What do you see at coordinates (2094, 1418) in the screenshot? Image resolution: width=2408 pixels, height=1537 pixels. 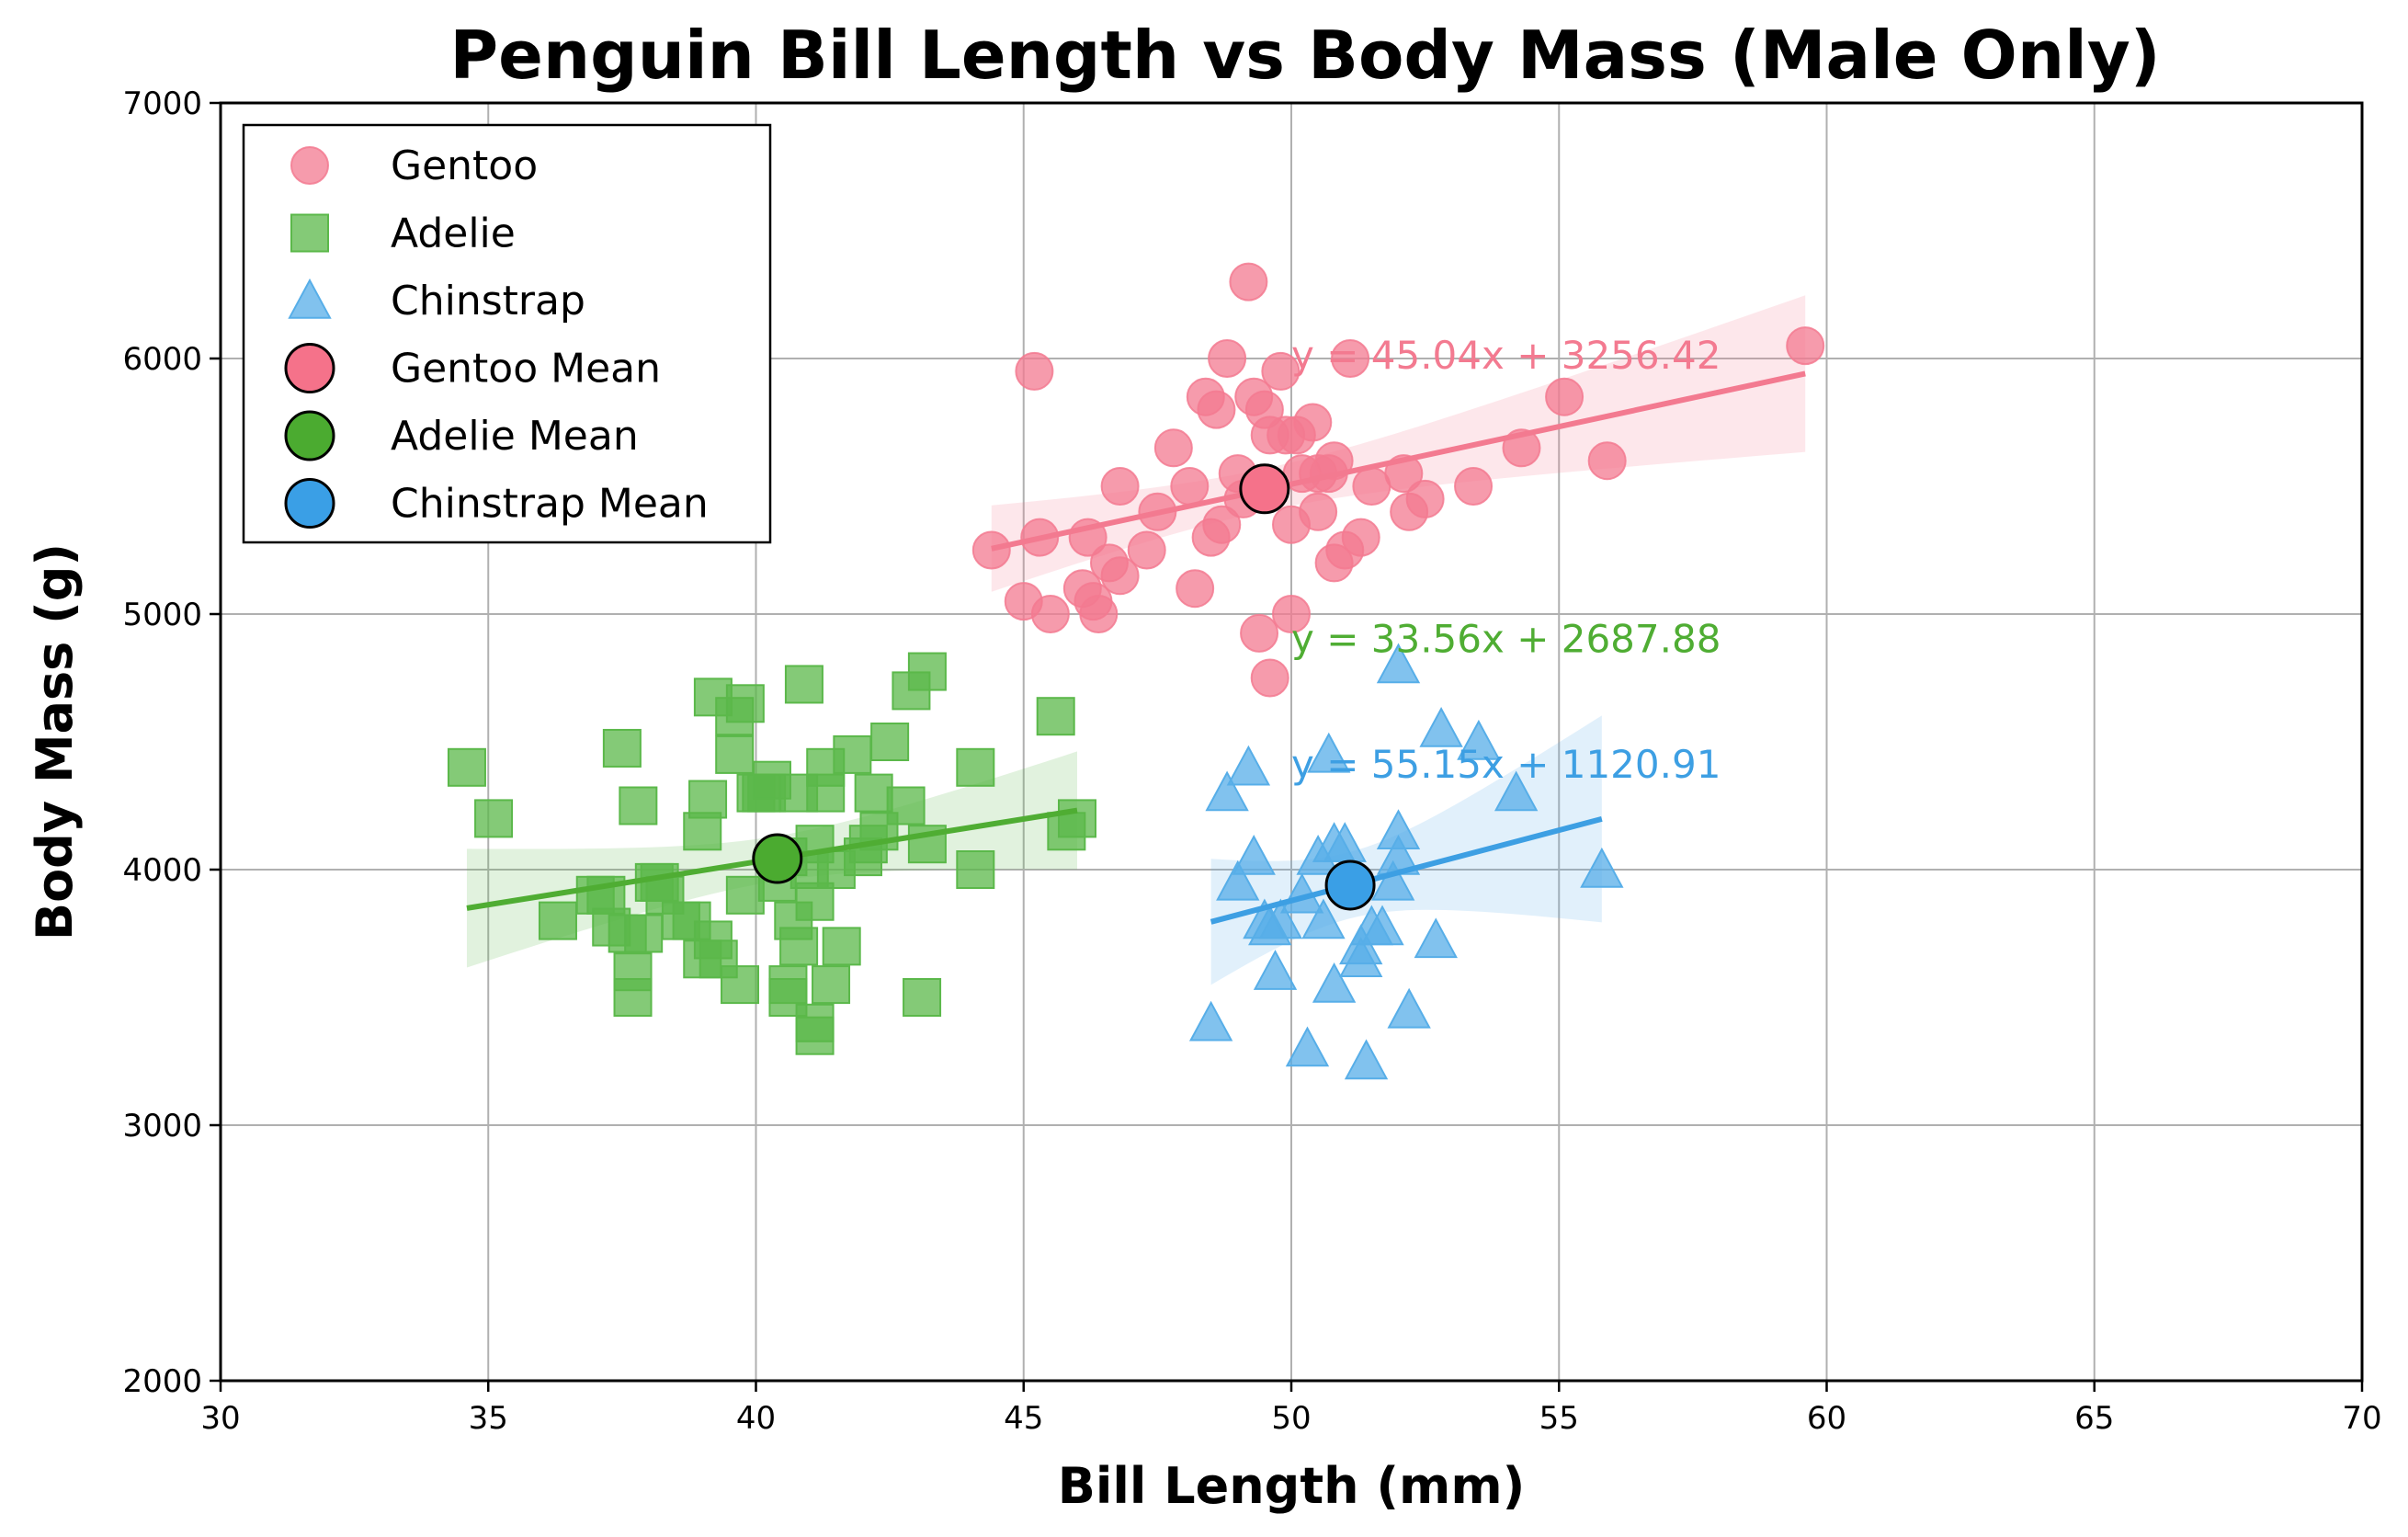 I see `x-tick-label: 65` at bounding box center [2094, 1418].